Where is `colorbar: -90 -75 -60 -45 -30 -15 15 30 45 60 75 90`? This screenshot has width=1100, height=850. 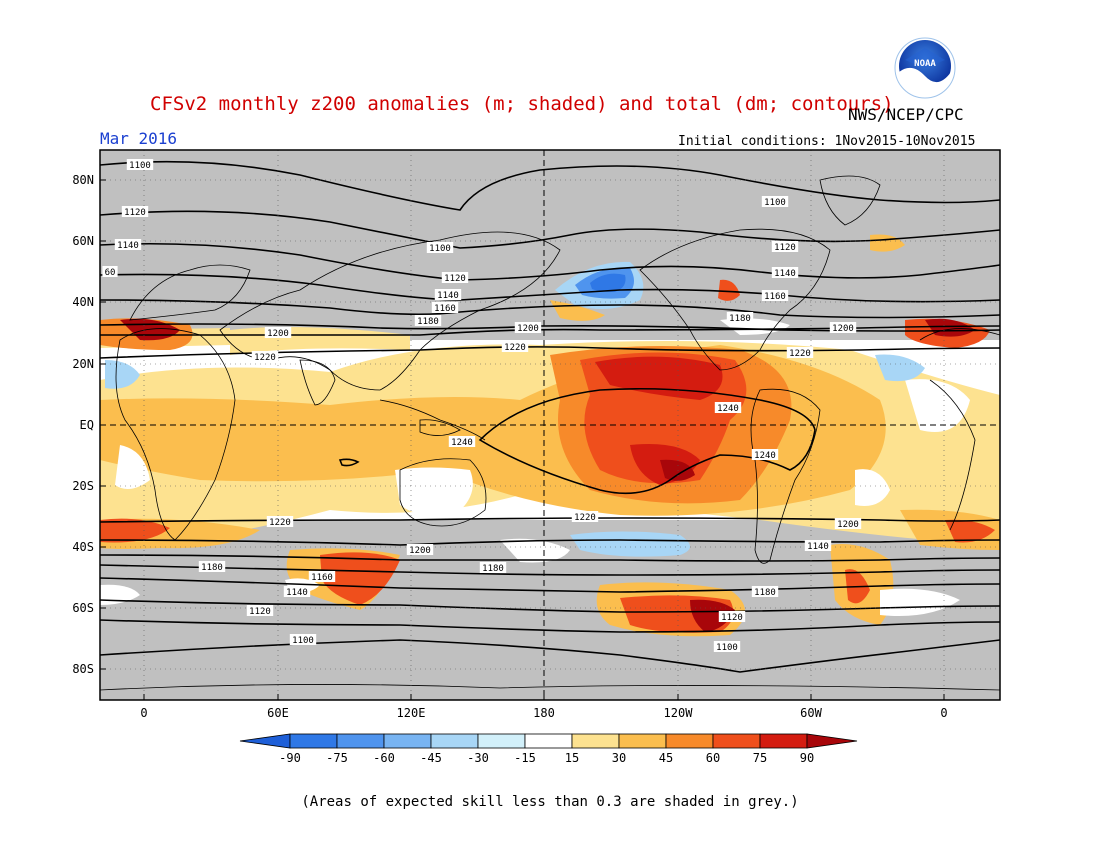 colorbar: -90 -75 -60 -45 -30 -15 15 30 45 60 75 90 is located at coordinates (548, 749).